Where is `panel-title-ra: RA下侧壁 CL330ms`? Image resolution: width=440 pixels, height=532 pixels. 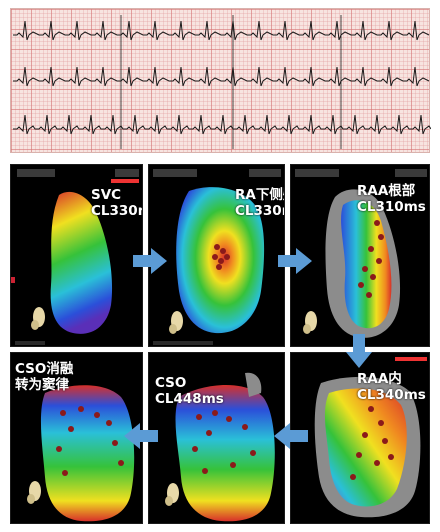
panel-title-ra: RA下侧壁 CL330ms is located at coordinates (259, 203).